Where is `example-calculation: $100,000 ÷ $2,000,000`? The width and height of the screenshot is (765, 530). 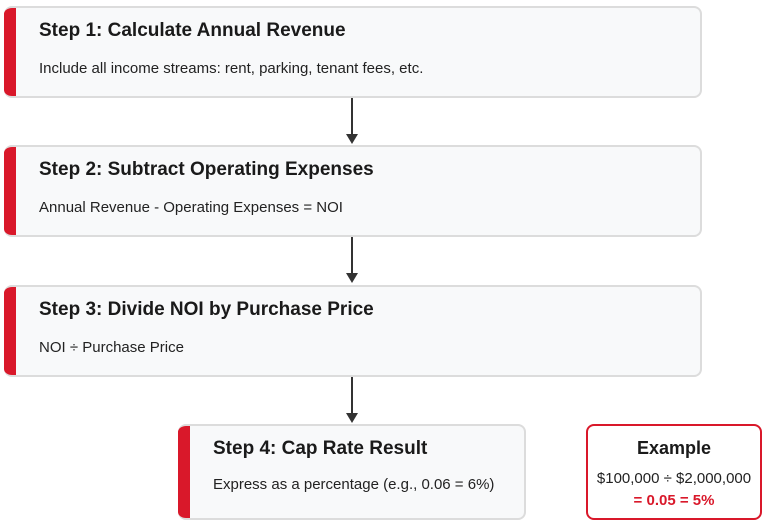
example-calculation: $100,000 ÷ $2,000,000 is located at coordinates (674, 478).